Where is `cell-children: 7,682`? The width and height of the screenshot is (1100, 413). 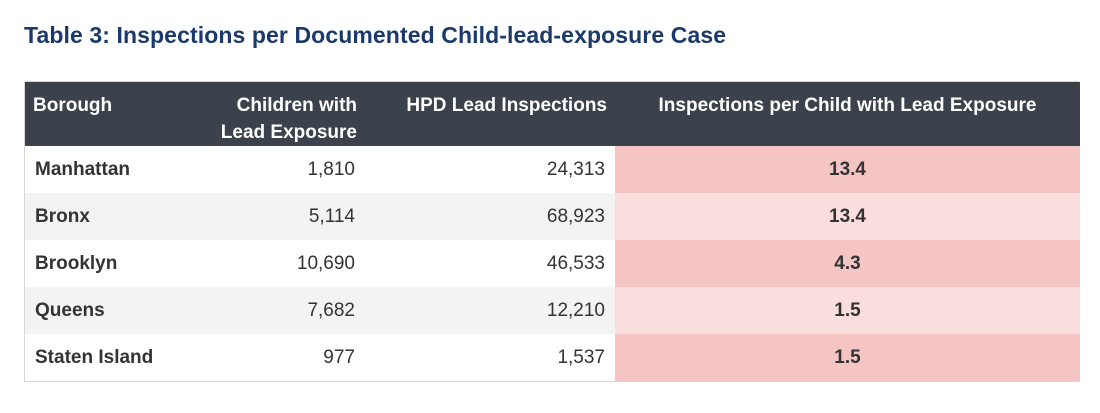
cell-children: 7,682 is located at coordinates (287, 310).